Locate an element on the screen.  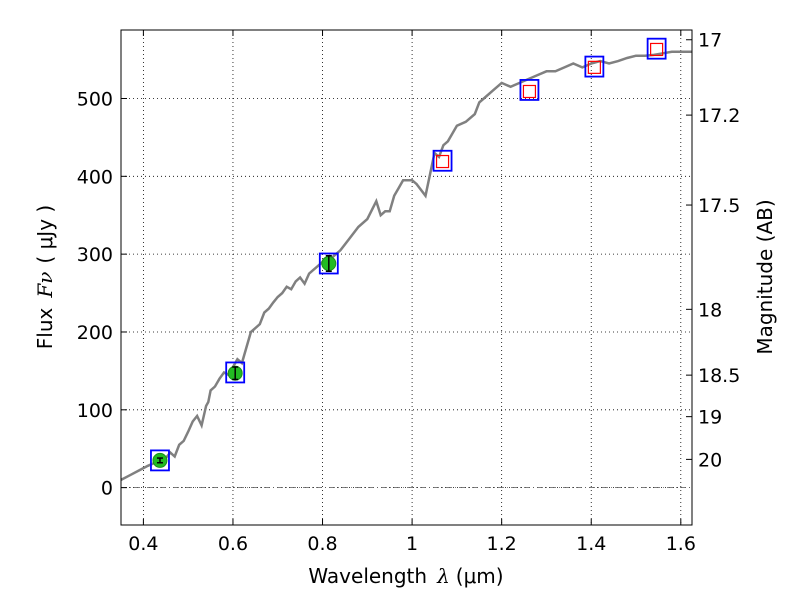
magnitude-tick-label: 17.2 is located at coordinates (719, 116).